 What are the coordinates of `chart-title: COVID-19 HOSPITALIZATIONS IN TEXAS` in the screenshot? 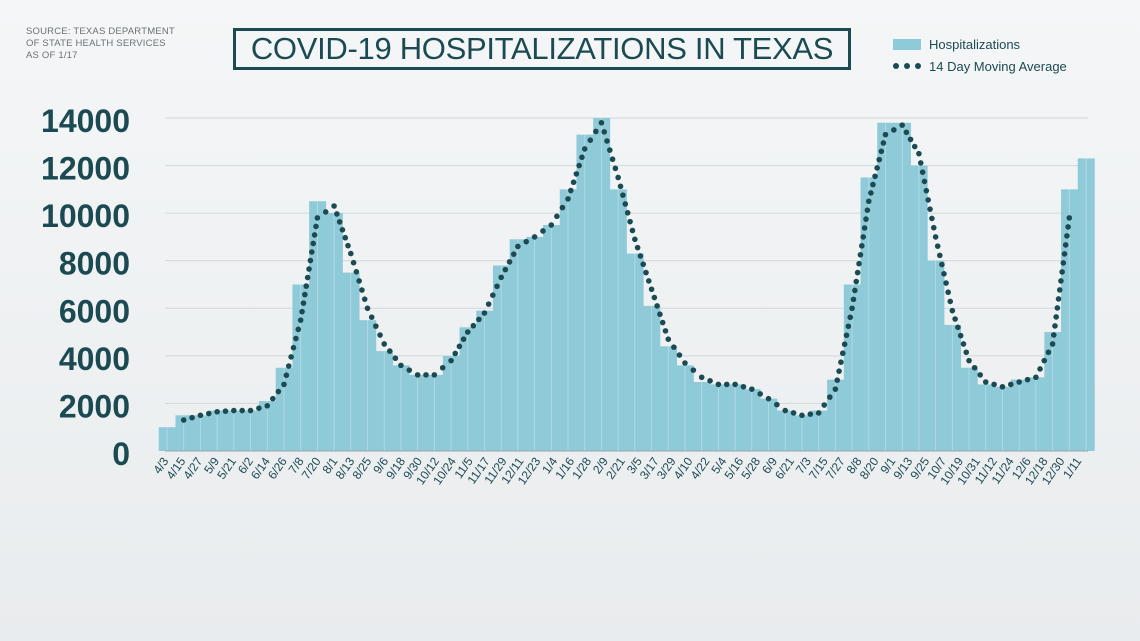 It's located at (542, 48).